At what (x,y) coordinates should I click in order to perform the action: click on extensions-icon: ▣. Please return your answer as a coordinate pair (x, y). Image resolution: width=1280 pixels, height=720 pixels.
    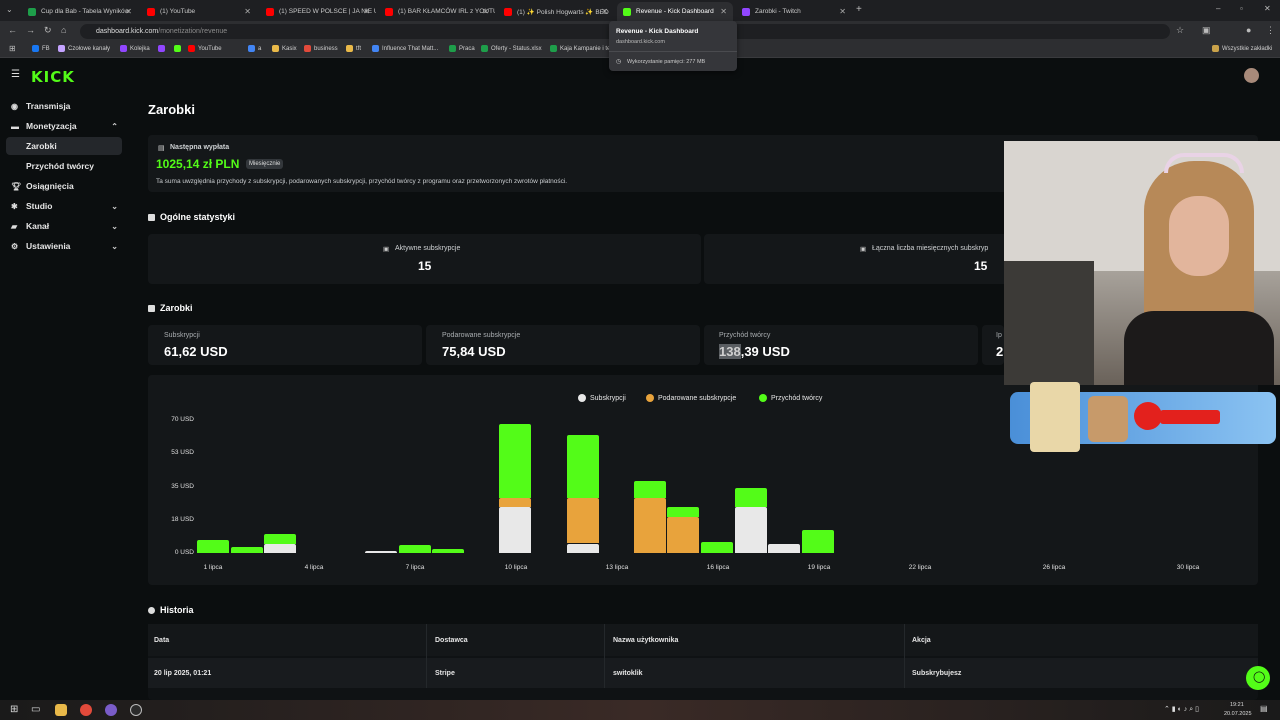
    Looking at the image, I should click on (1206, 30).